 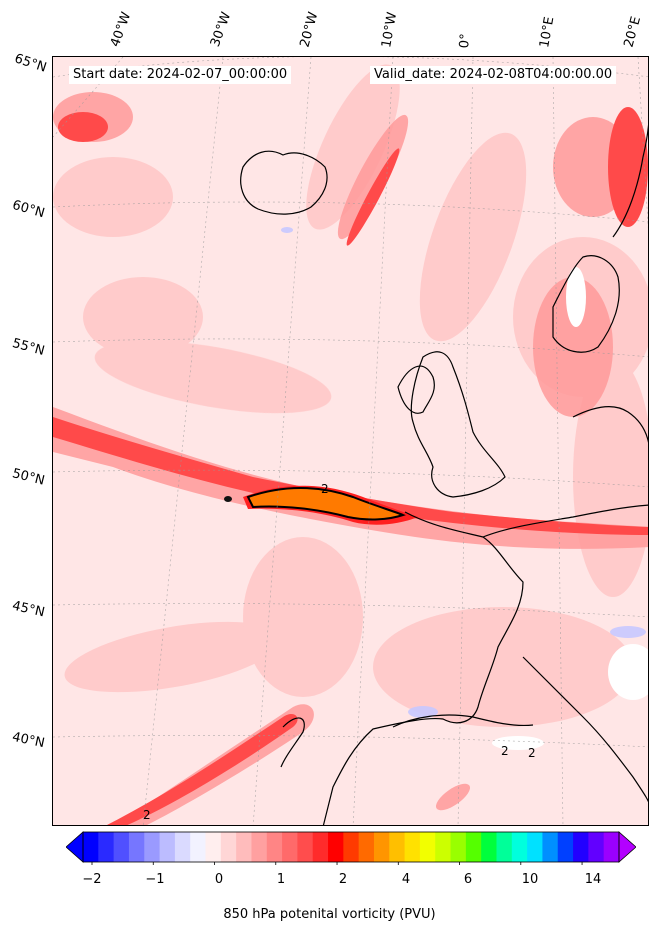 I want to click on colorbar-tick-label: −2, so click(x=92, y=879).